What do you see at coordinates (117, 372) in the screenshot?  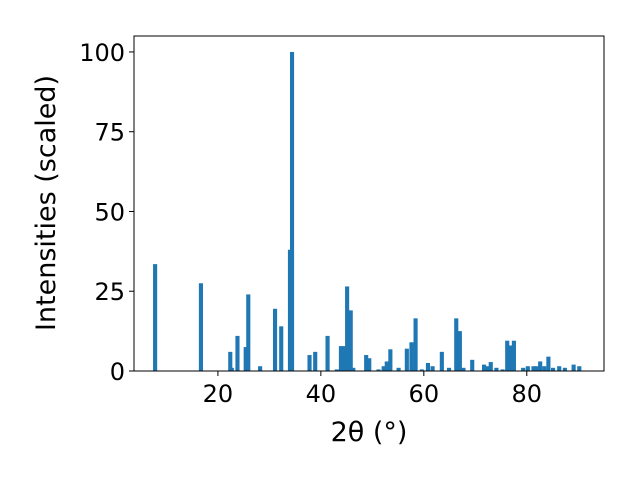 I see `y-tick-label: 0` at bounding box center [117, 372].